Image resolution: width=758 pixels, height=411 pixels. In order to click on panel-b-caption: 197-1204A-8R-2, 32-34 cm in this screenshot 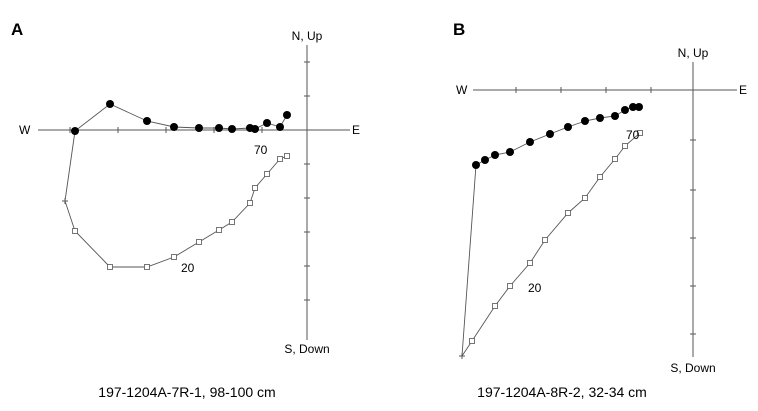, I will do `click(562, 392)`.